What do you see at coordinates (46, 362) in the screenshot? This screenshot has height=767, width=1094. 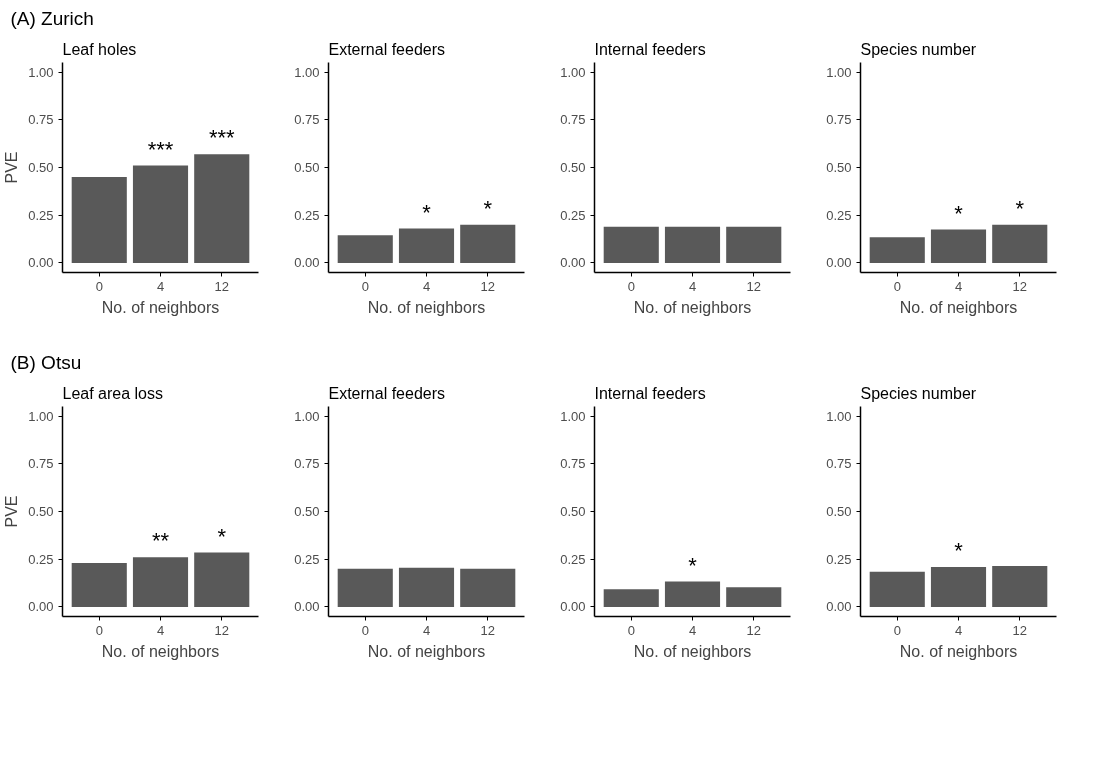 I see `text: (B) Otsu` at bounding box center [46, 362].